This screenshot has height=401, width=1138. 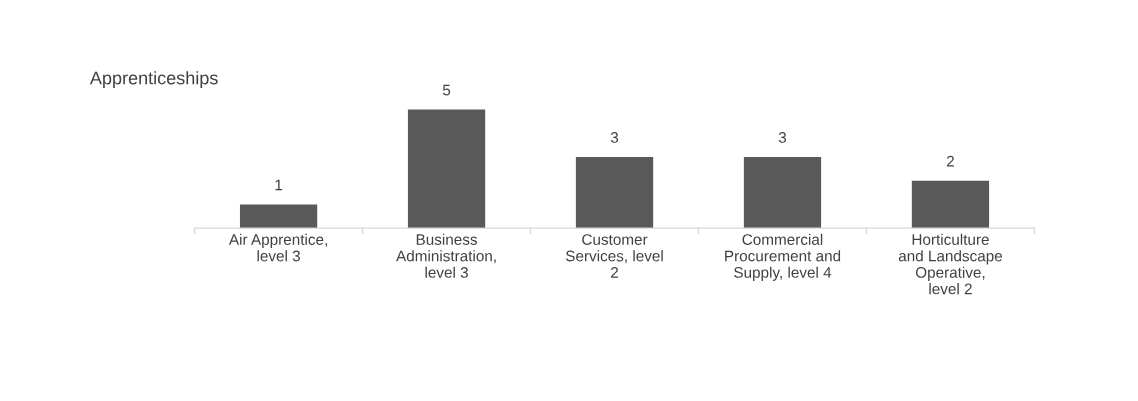 I want to click on x-tick-label: Commercial Procurement and Supply, level 4, so click(x=783, y=257).